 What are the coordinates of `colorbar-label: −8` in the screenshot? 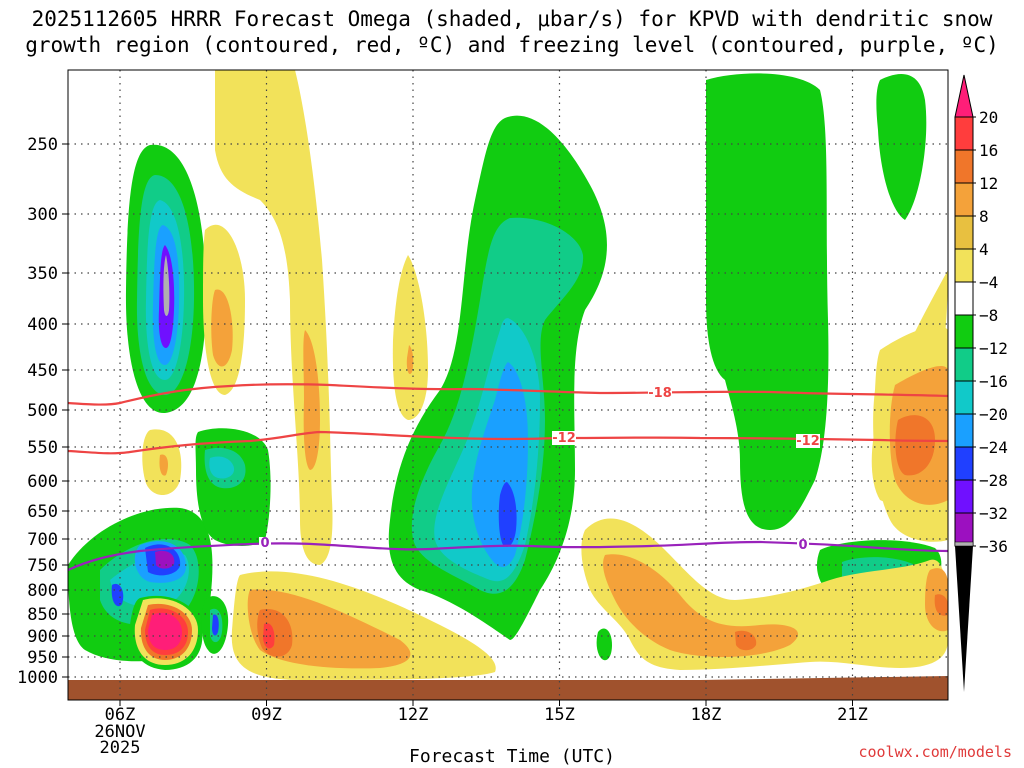 It's located at (988, 315).